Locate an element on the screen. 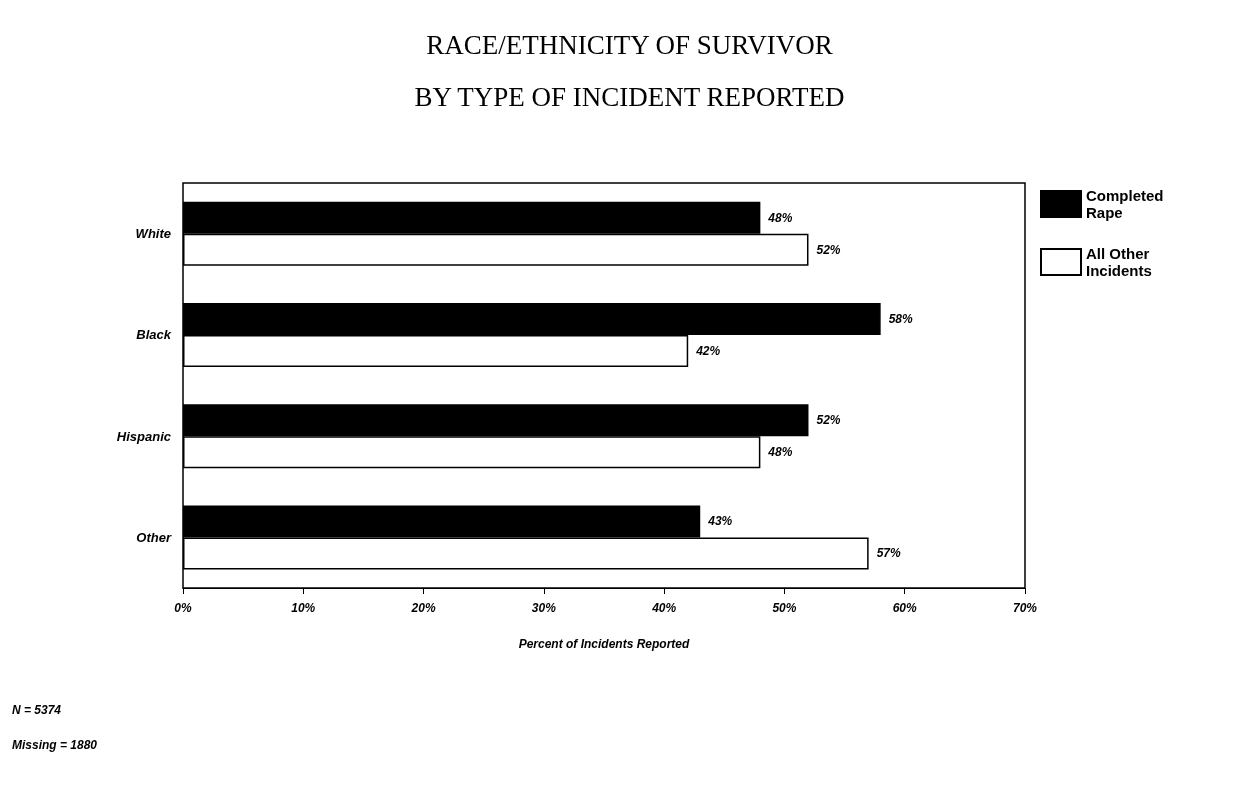 The height and width of the screenshot is (811, 1259). x-tick-label: 40% is located at coordinates (664, 608).